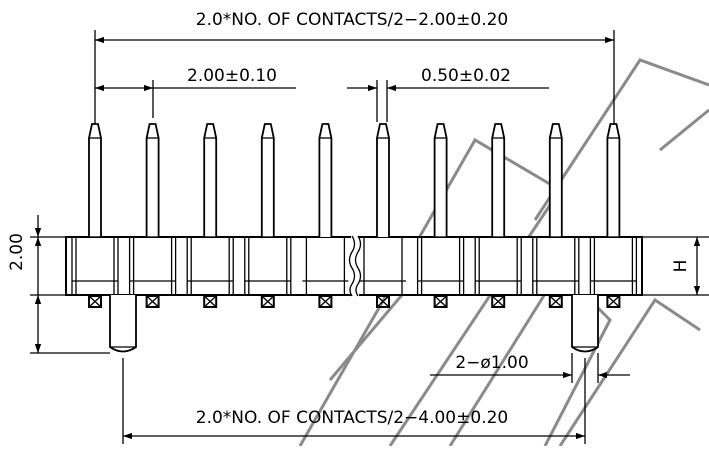  What do you see at coordinates (355, 266) in the screenshot?
I see `break-mark` at bounding box center [355, 266].